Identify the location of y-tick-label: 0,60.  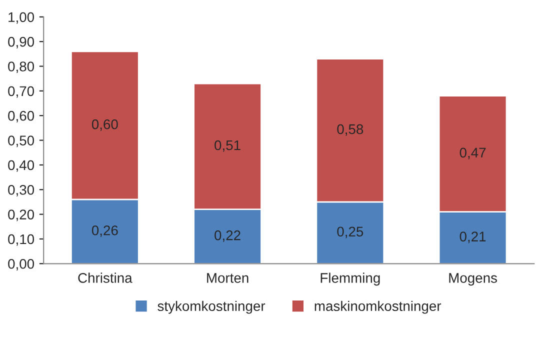
(21, 116).